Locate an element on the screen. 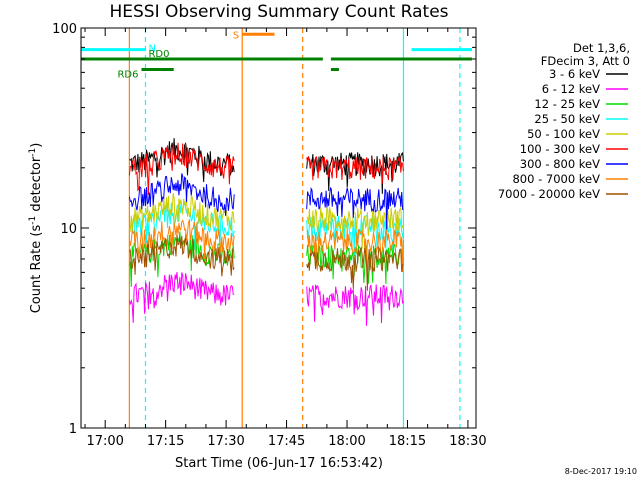 The width and height of the screenshot is (640, 480). legend-entry-label: 7000 - 20000 keV is located at coordinates (549, 194).